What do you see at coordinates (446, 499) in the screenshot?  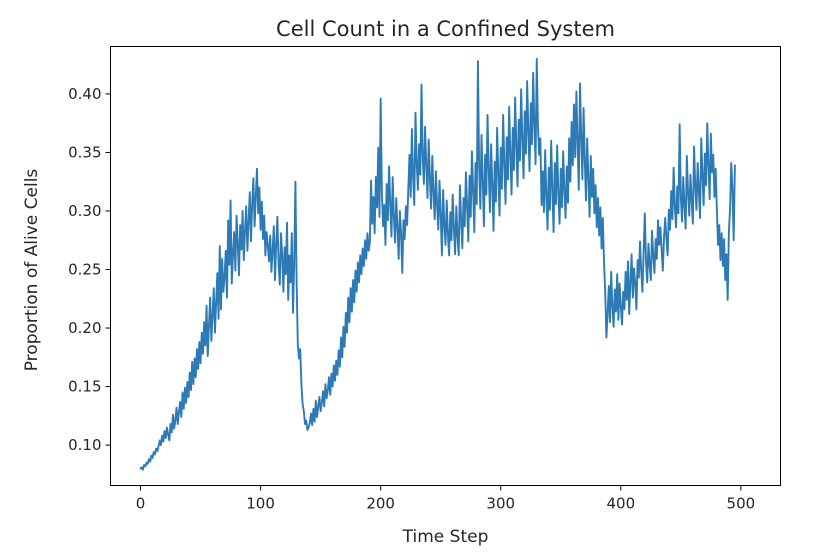 I see `x-axis-ticks: 0 100 200 300 400 500` at bounding box center [446, 499].